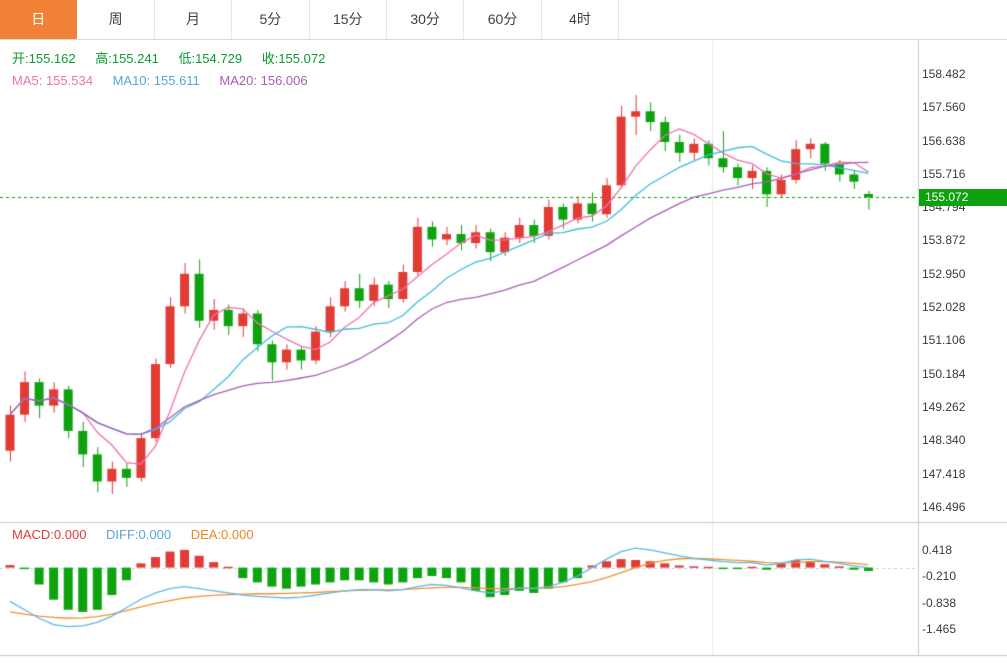 This screenshot has height=663, width=1007. I want to click on tab-4hour: 4时, so click(580, 19).